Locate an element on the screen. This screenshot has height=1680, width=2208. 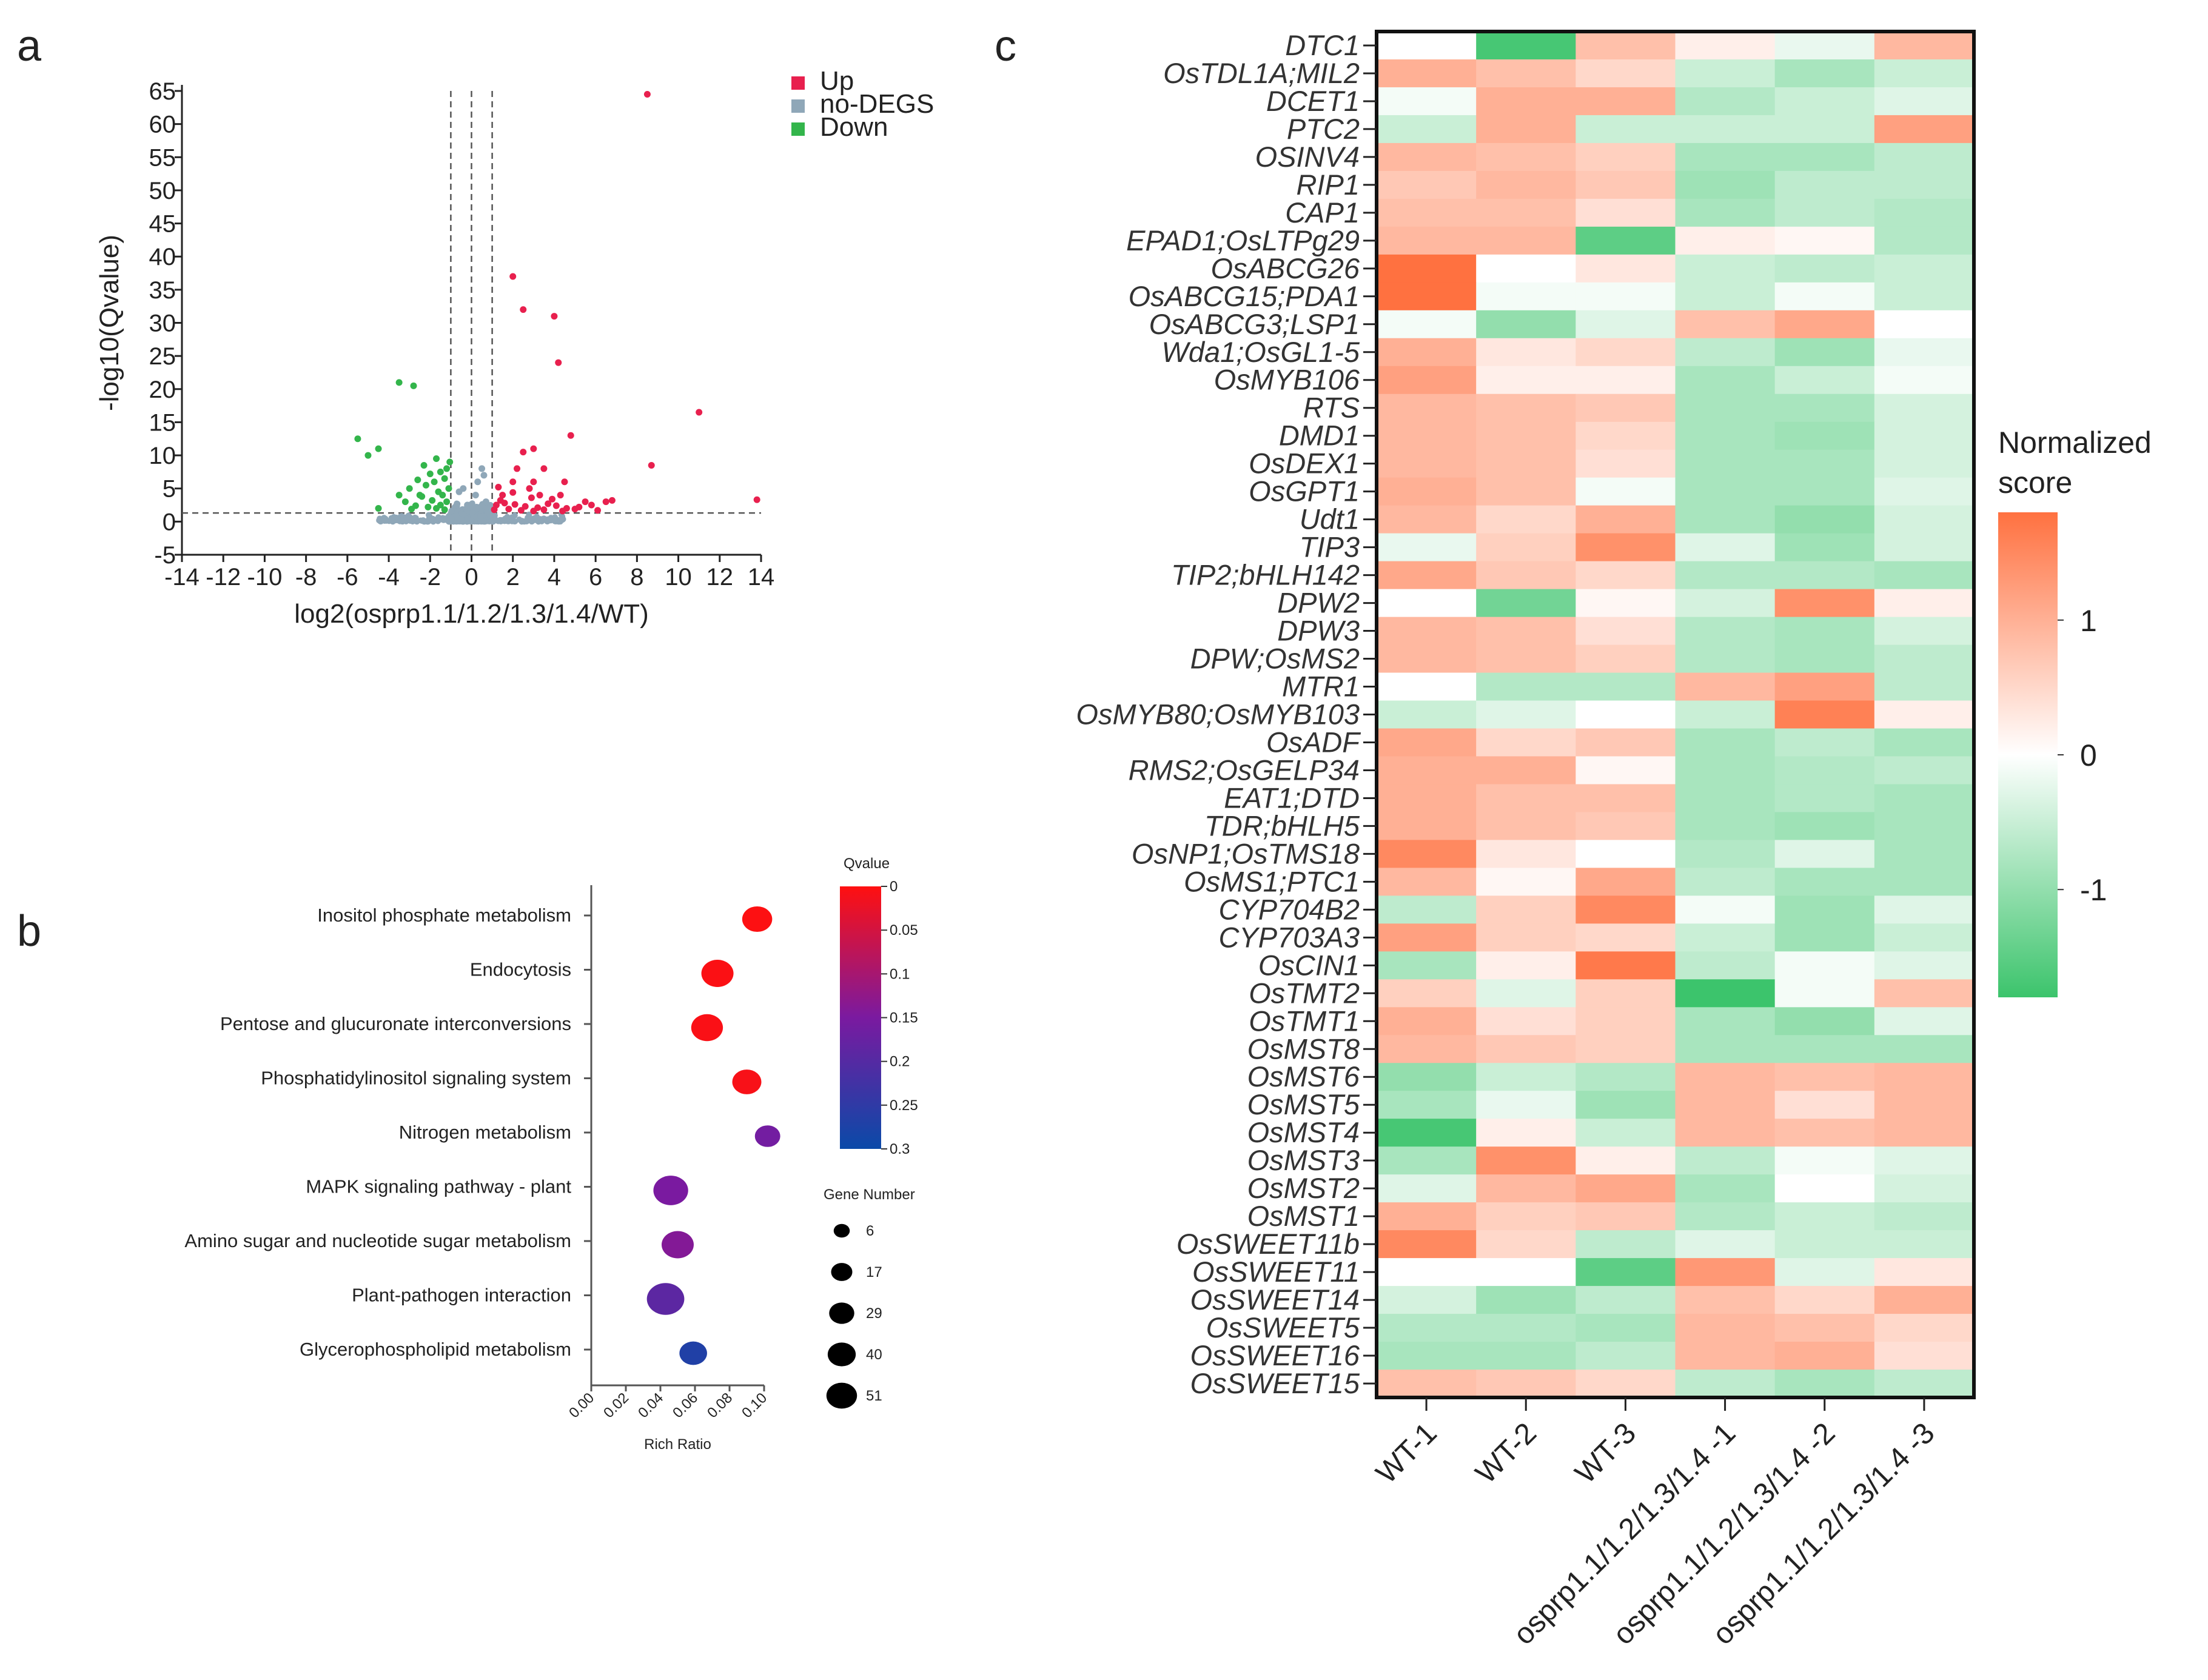
volcano-y-tick-label: 20 is located at coordinates (162, 389).